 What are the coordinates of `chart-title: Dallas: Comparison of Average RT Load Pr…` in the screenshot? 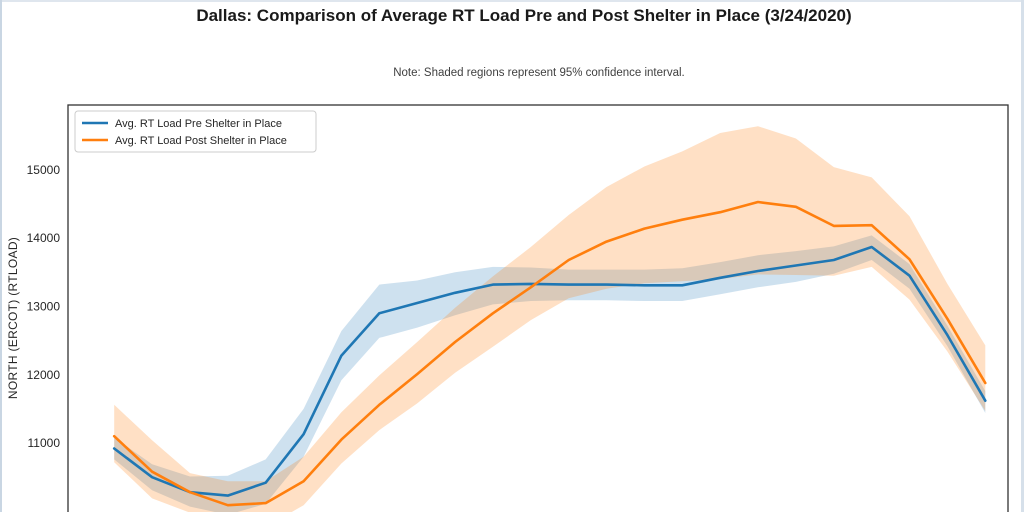 It's located at (524, 15).